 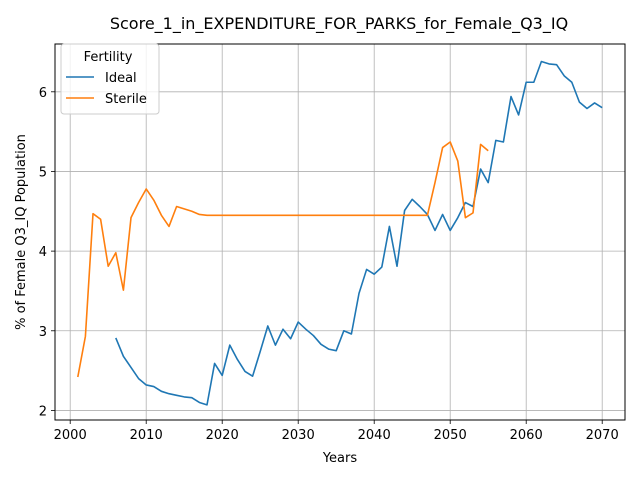 I want to click on x-tick-label: 2050, so click(x=450, y=435).